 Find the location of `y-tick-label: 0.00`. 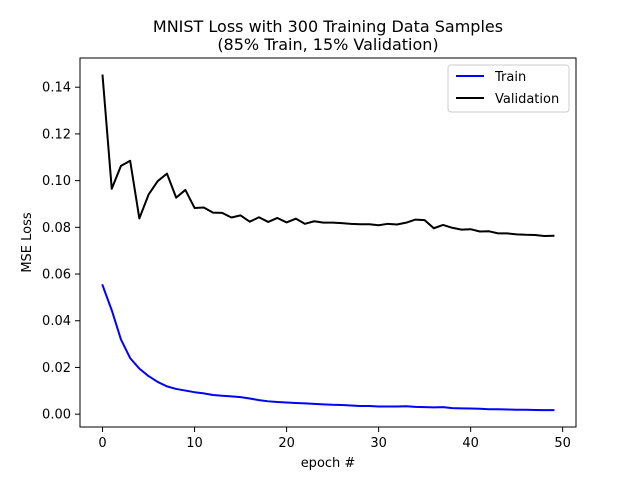

y-tick-label: 0.00 is located at coordinates (56, 415).